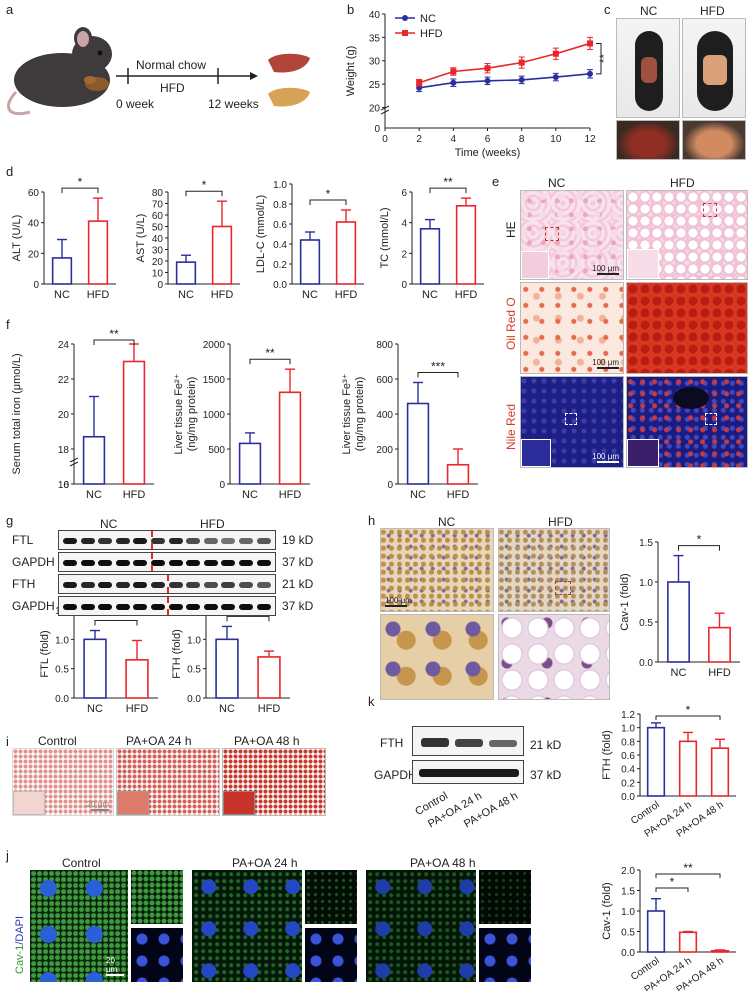 This screenshot has height=991, width=750. What do you see at coordinates (298, 584) in the screenshot?
I see `g-blot-kd: 21 kD` at bounding box center [298, 584].